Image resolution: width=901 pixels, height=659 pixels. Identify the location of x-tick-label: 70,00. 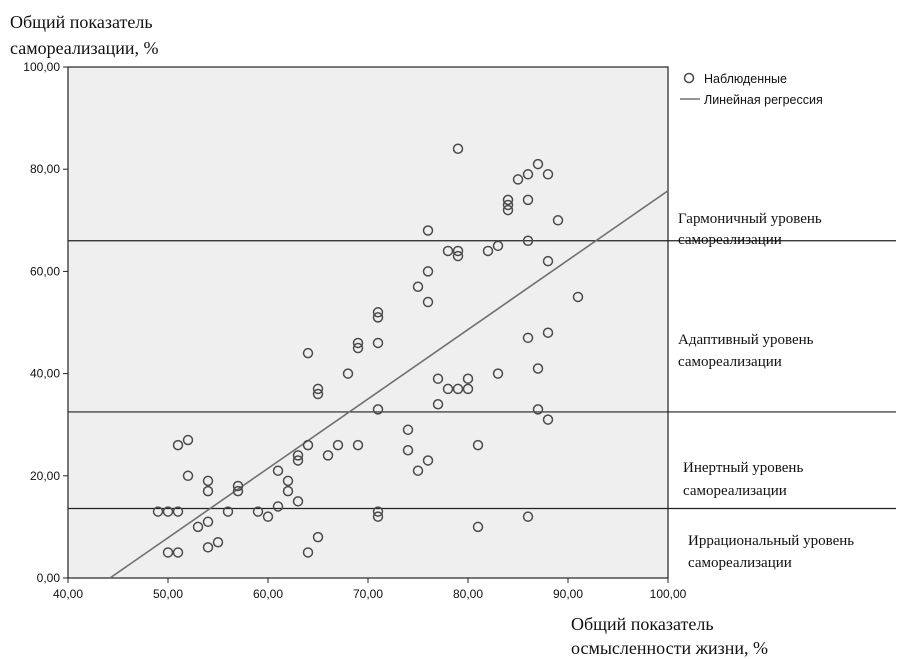
(368, 594).